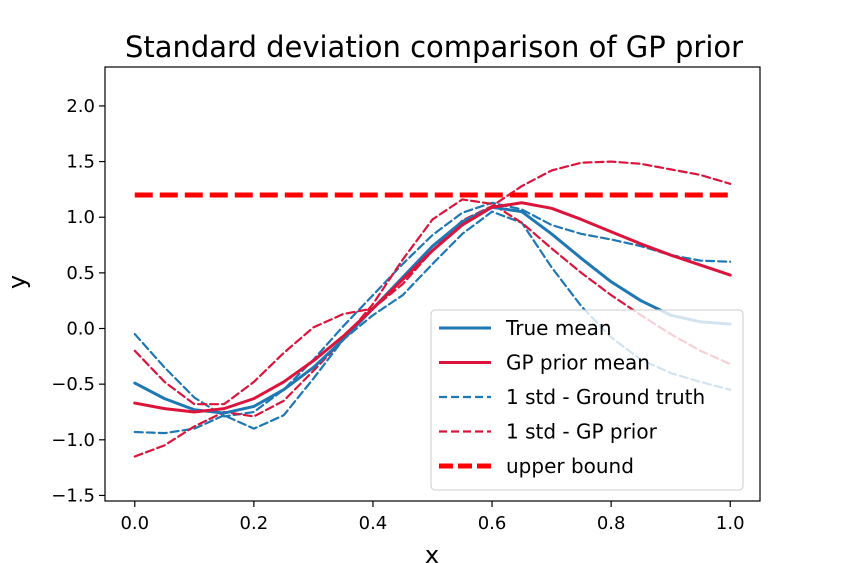 The width and height of the screenshot is (845, 563). What do you see at coordinates (80, 273) in the screenshot?
I see `y-tick-label: 0.5` at bounding box center [80, 273].